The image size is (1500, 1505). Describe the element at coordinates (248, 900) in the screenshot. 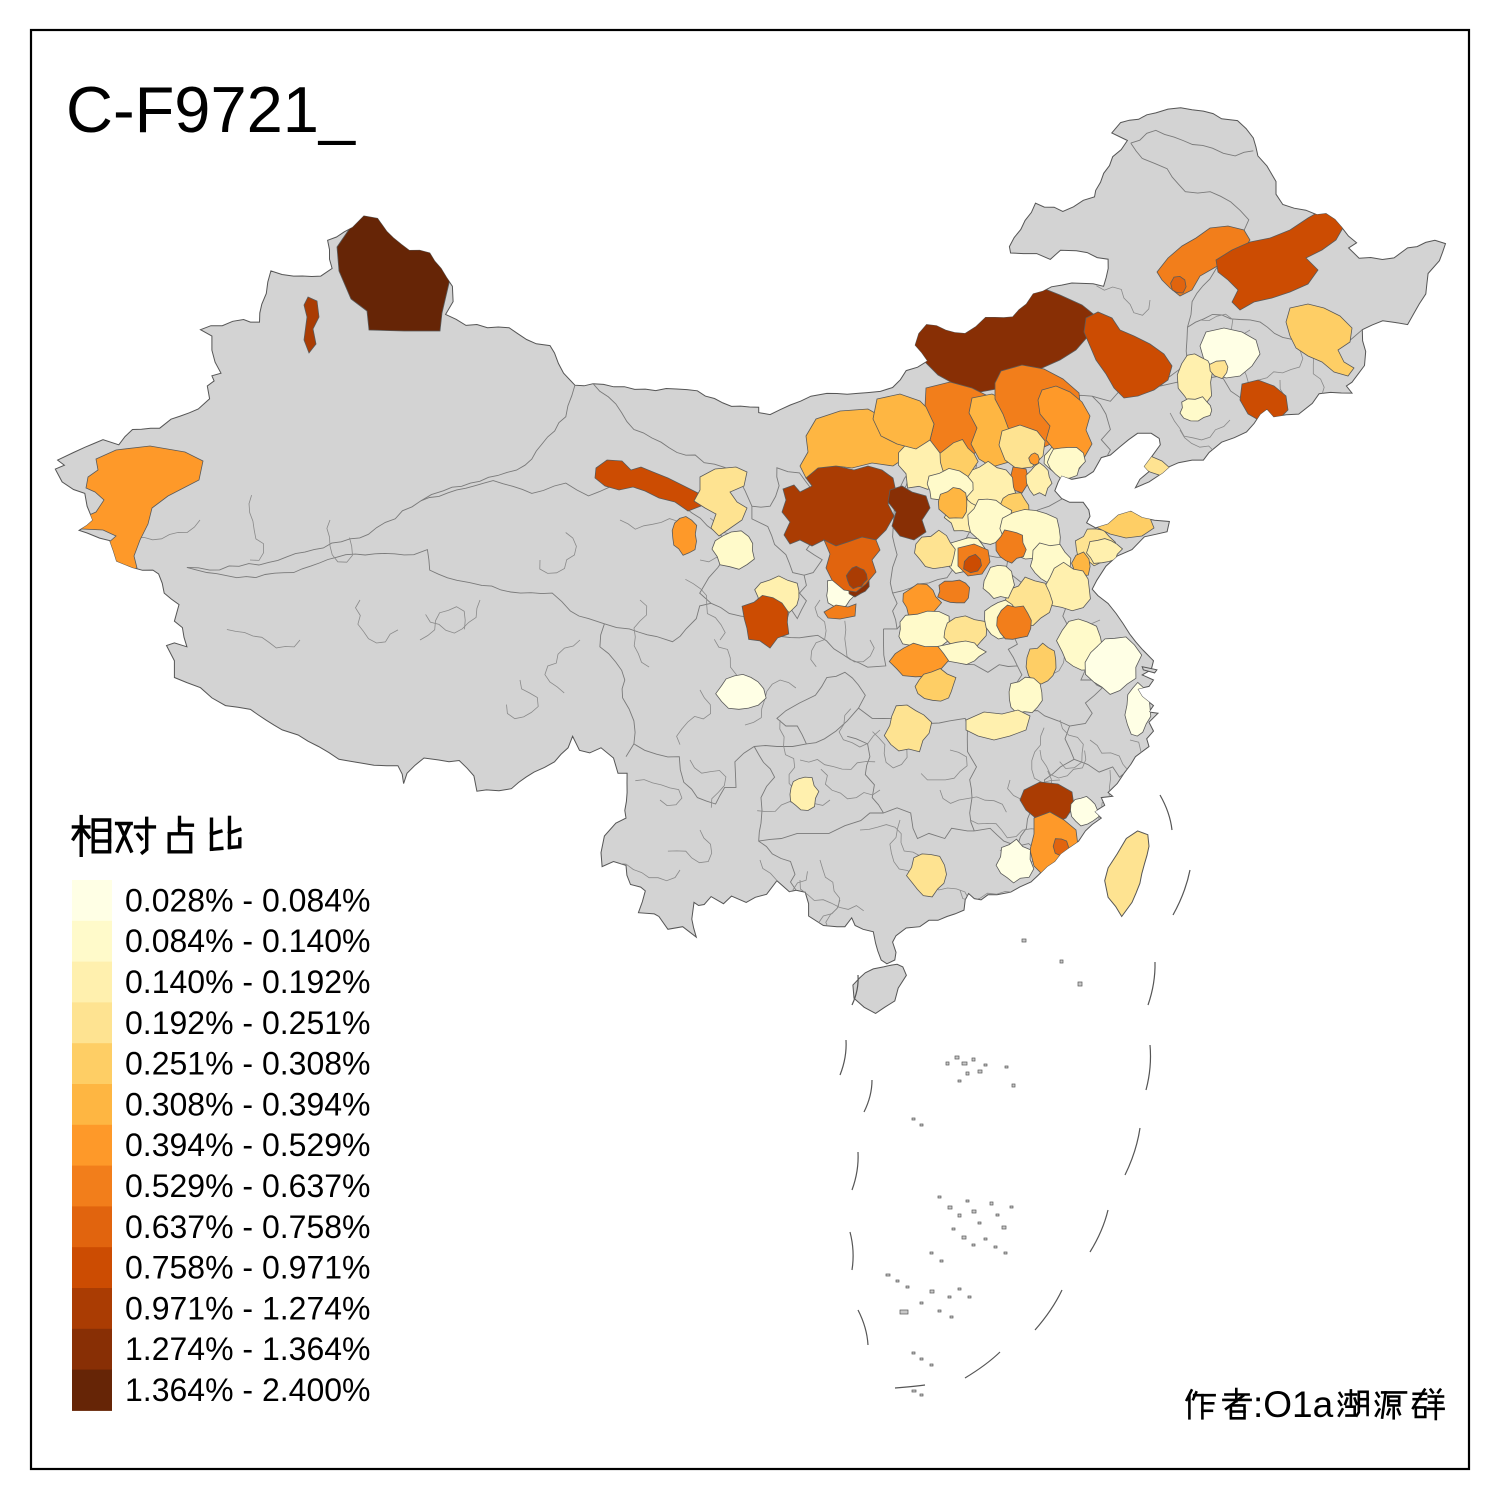

I see `svg-text: 0.028% - 0.084%` at that location.